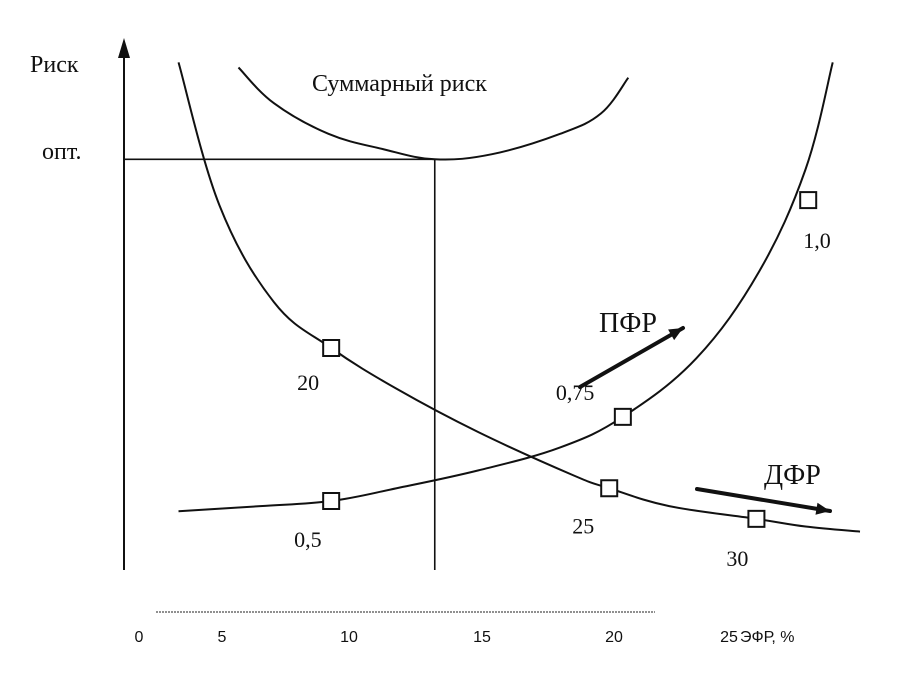 The image size is (923, 700). What do you see at coordinates (631, 357) in the screenshot?
I see `pfr-direction-arrow-shaft` at bounding box center [631, 357].